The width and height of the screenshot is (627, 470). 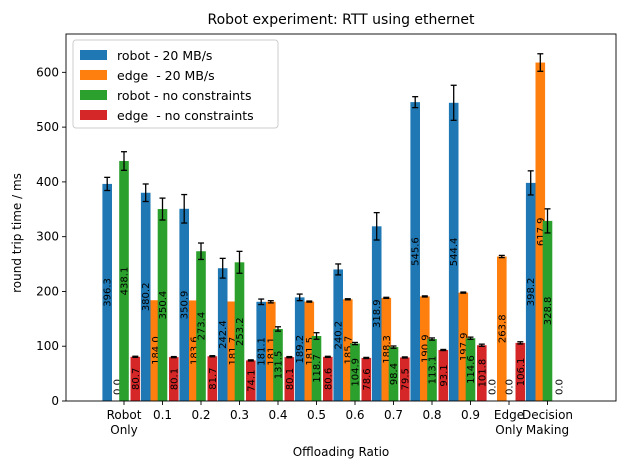 I want to click on x-tick-label: 0.4, so click(x=277, y=415).